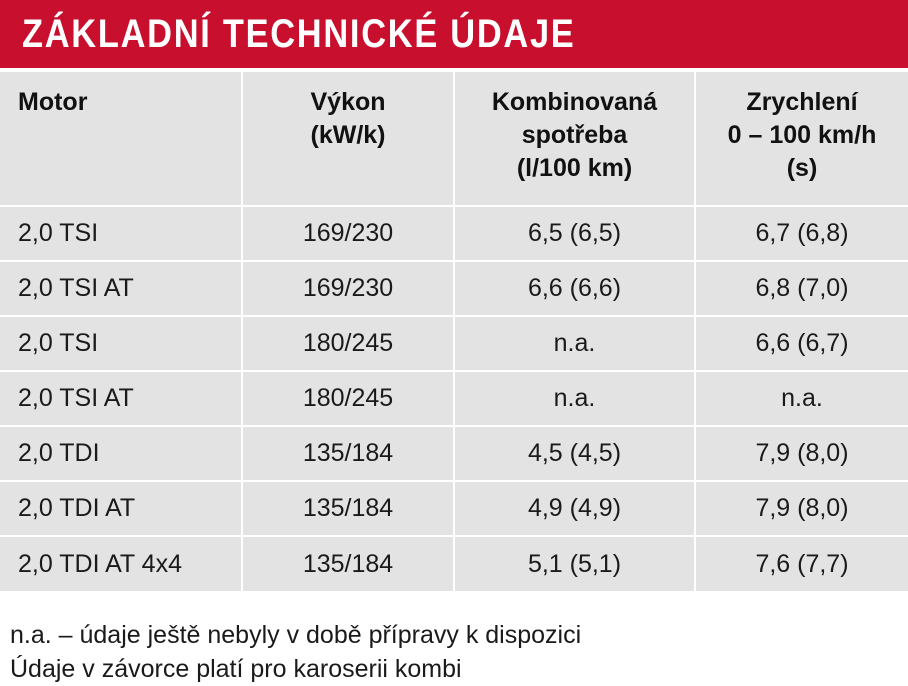 This screenshot has height=686, width=908. What do you see at coordinates (801, 343) in the screenshot?
I see `cell-acceleration: 6,6 (6,7)` at bounding box center [801, 343].